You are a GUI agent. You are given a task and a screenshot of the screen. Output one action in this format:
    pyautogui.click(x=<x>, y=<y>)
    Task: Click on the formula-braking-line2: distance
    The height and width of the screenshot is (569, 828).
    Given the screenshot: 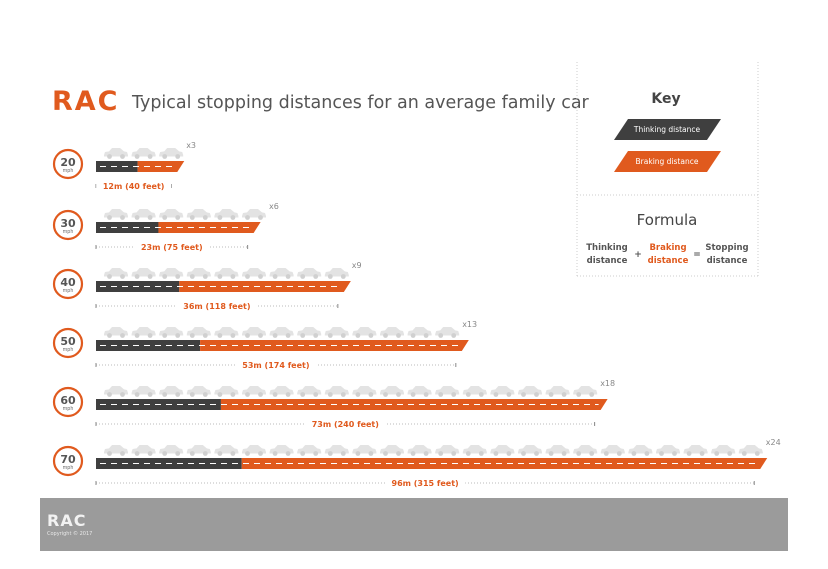 What is the action you would take?
    pyautogui.click(x=668, y=261)
    